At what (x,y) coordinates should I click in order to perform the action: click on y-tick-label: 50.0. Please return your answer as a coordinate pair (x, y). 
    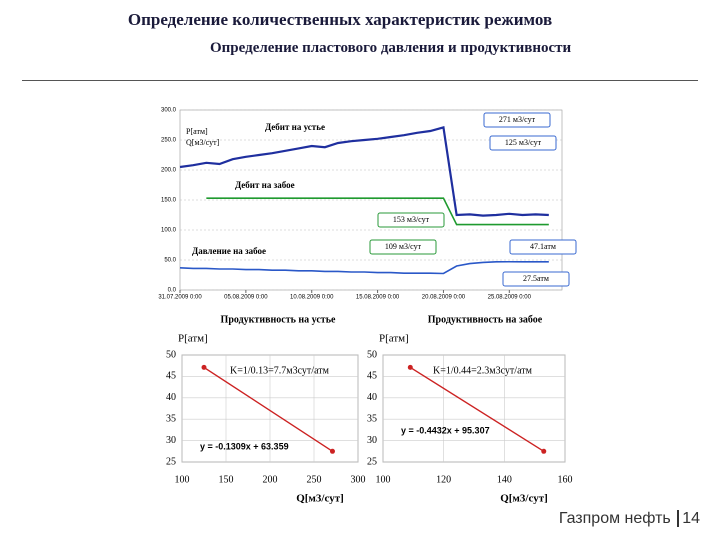
    Looking at the image, I should click on (170, 261).